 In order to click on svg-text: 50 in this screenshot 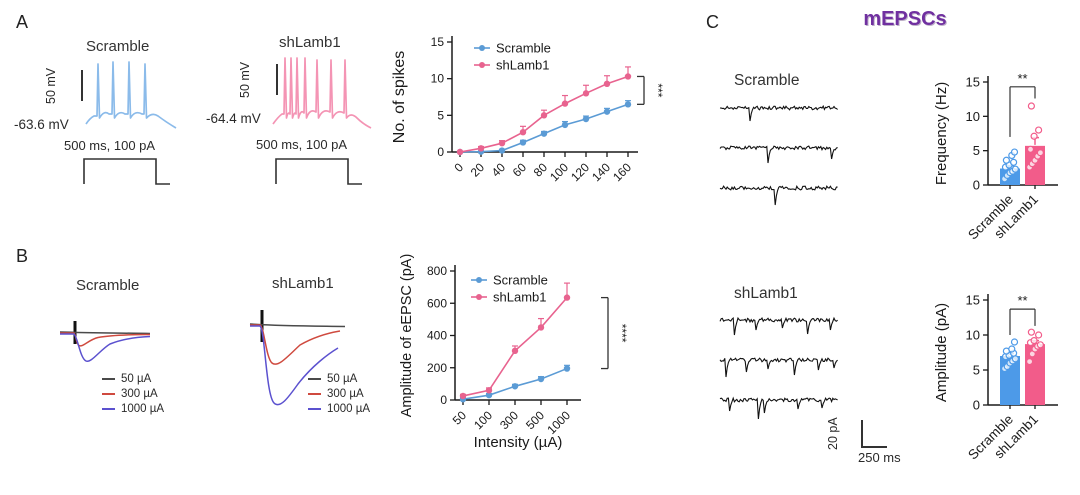, I will do `click(460, 418)`.